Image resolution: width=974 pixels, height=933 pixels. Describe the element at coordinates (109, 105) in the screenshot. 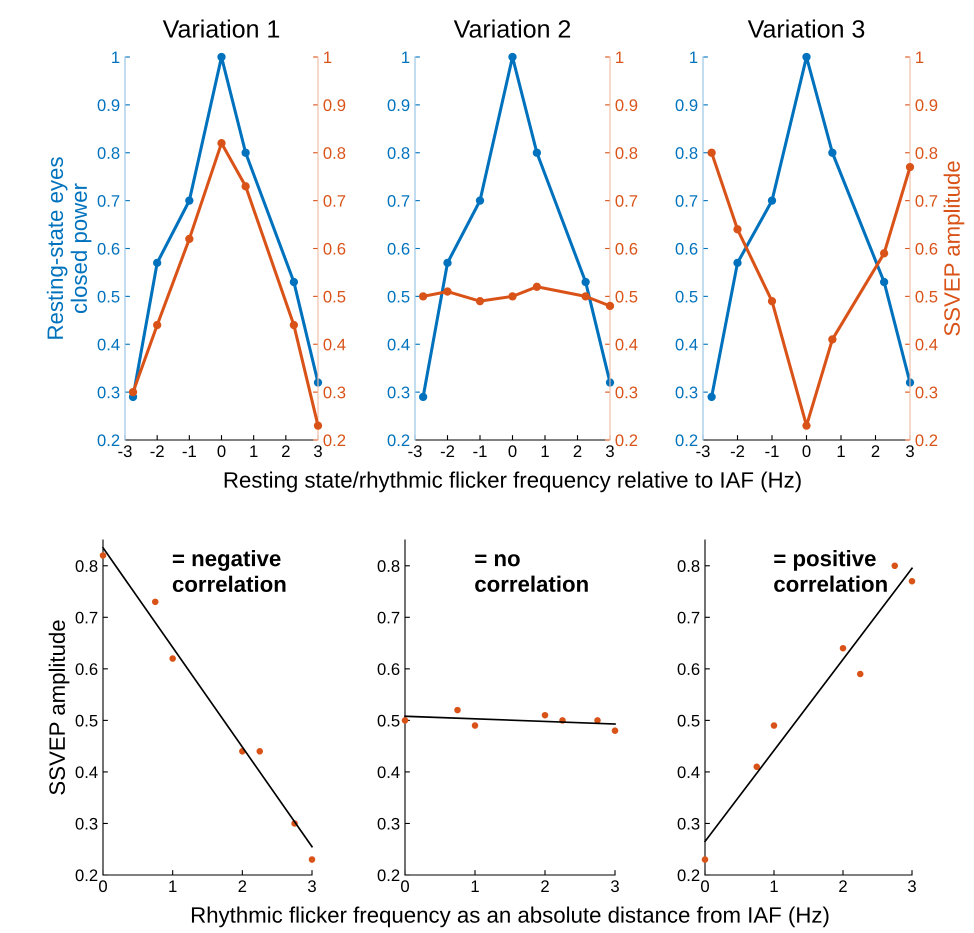

I see `y-tick-label: 0.9` at that location.